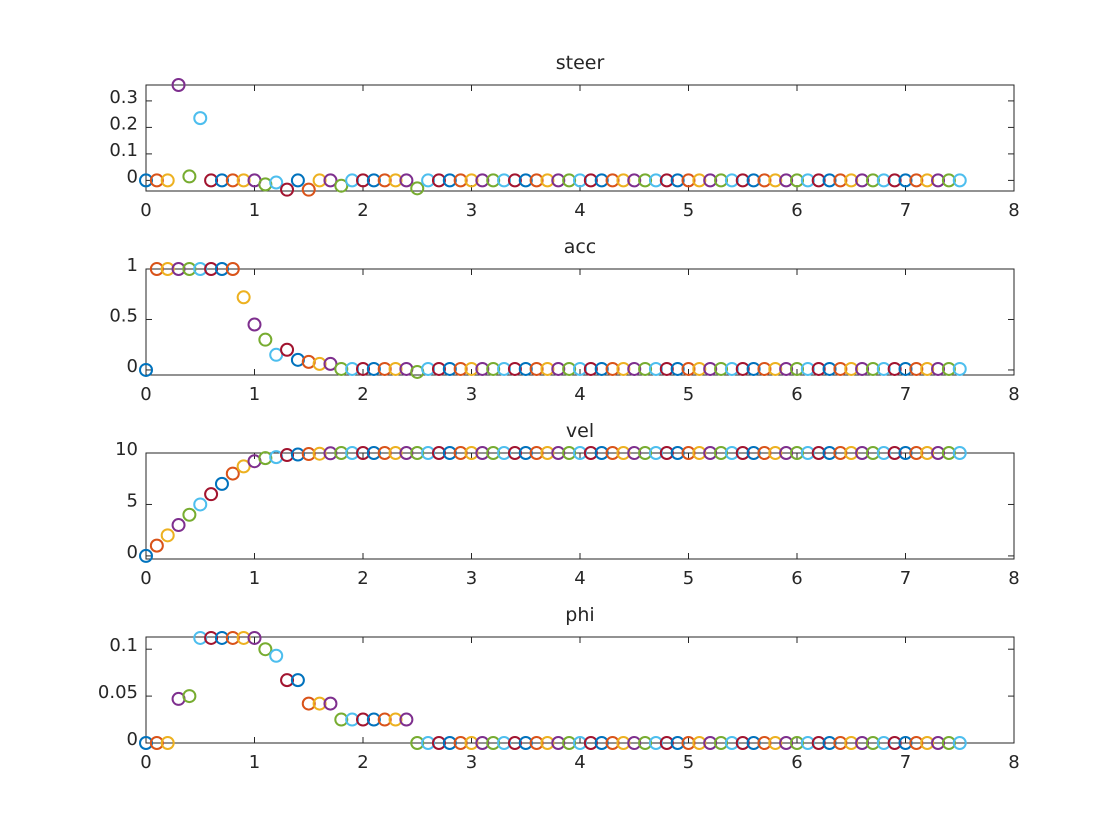 The image size is (1120, 840). What do you see at coordinates (132, 265) in the screenshot?
I see `y-tick-label: 1` at bounding box center [132, 265].